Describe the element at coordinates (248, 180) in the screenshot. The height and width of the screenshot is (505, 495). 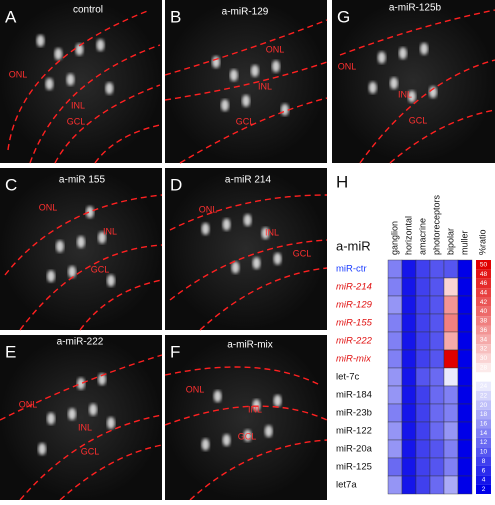
I see `panel-title: a-miR 214` at that location.